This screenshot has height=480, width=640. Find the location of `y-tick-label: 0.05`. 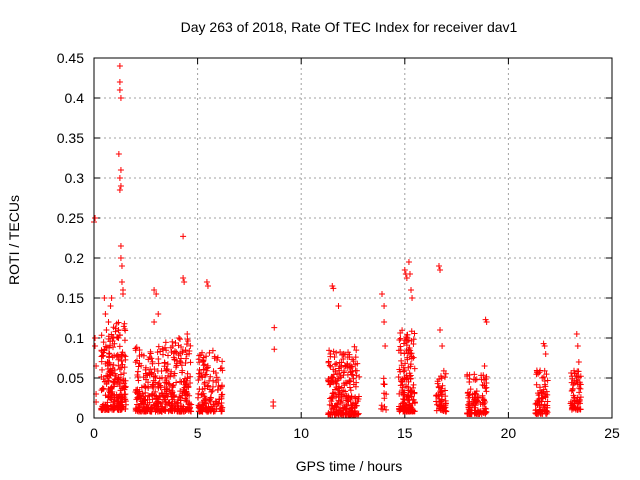

y-tick-label: 0.05 is located at coordinates (70, 378).